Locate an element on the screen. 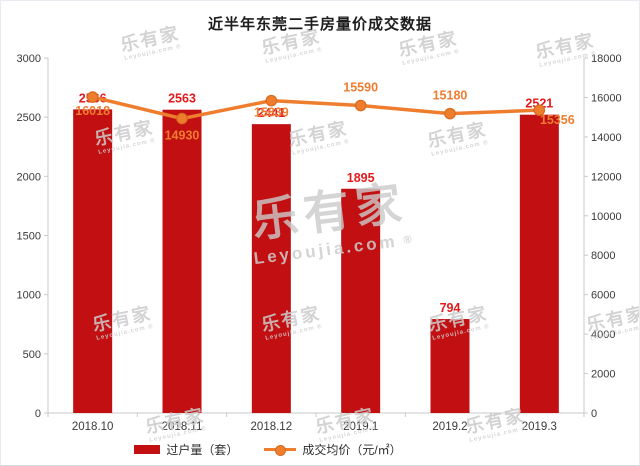  x-axis-category-label: 2018.10 is located at coordinates (93, 427).